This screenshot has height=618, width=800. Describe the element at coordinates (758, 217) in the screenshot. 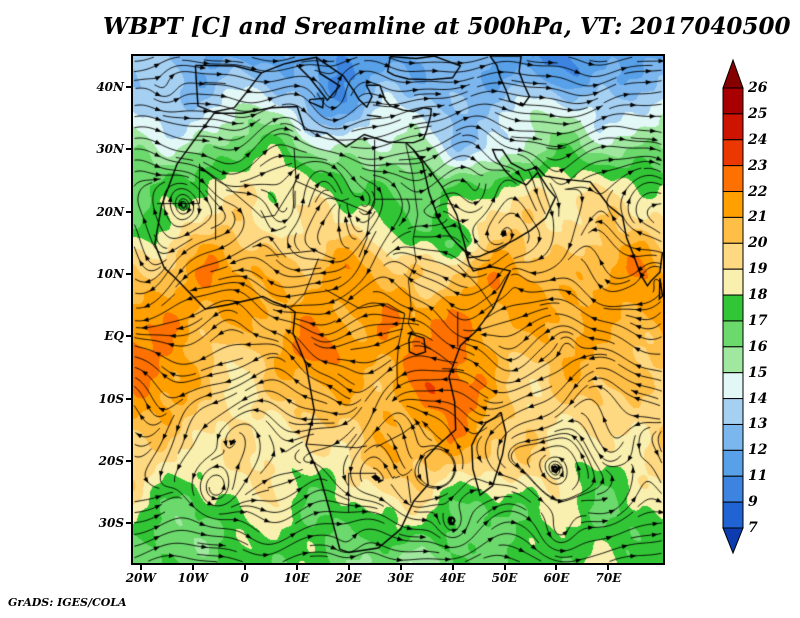

I see `colorbar-tick-label: 21` at that location.